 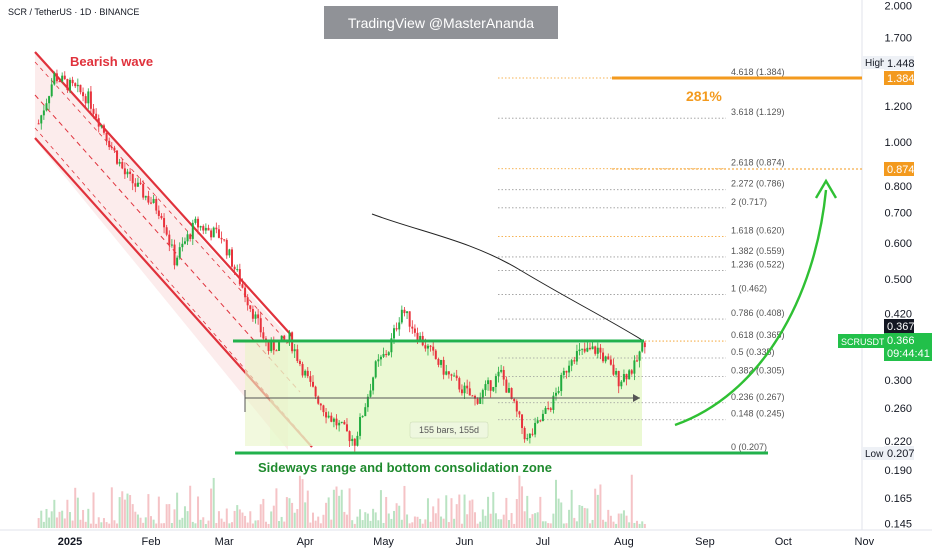 I want to click on x-tick-label: Oct, so click(x=783, y=542).